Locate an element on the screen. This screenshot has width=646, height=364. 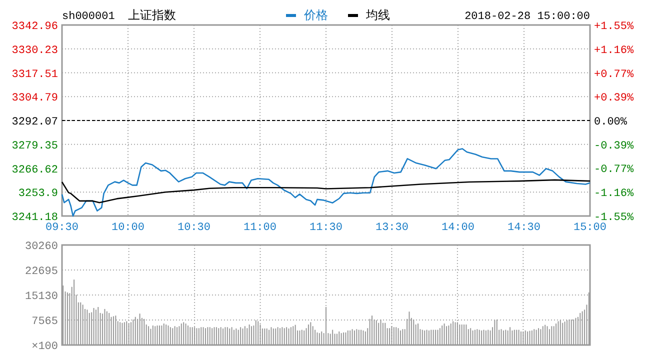
y2-tick-label: +1.16% is located at coordinates (614, 51).